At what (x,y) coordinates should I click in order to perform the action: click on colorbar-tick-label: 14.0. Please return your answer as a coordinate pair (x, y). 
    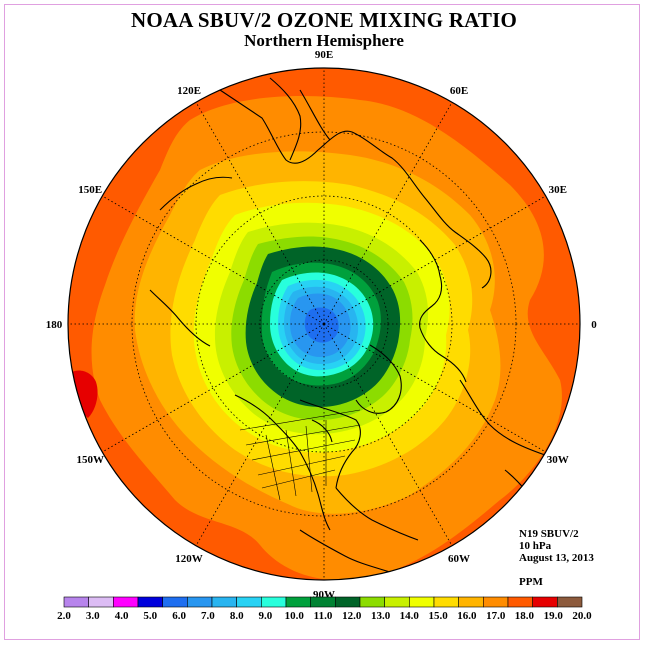
    Looking at the image, I should click on (410, 616).